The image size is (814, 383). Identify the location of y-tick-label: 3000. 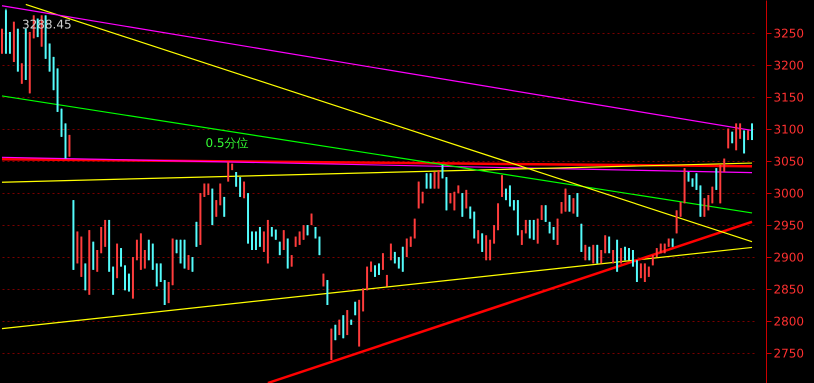
(789, 193).